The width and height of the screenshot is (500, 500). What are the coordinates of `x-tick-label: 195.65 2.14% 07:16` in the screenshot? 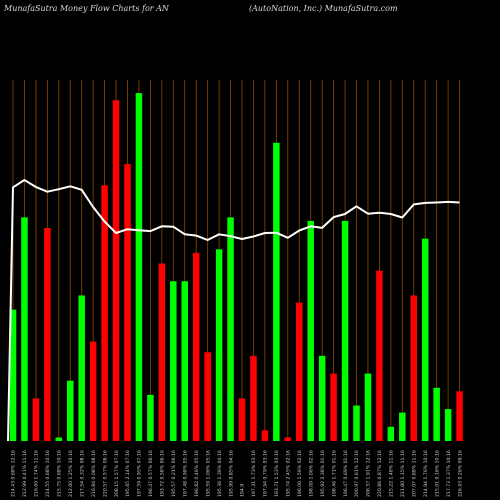 It's located at (128, 473).